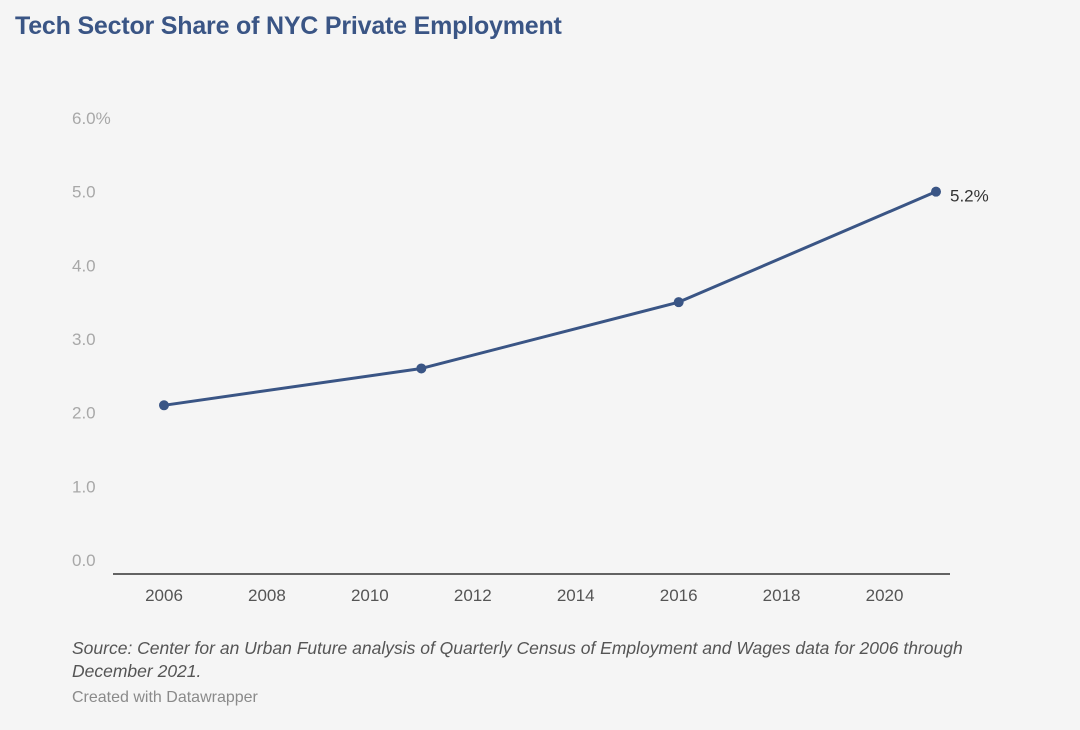 This screenshot has height=730, width=1080. What do you see at coordinates (84, 413) in the screenshot?
I see `y-tick-label: 2.0` at bounding box center [84, 413].